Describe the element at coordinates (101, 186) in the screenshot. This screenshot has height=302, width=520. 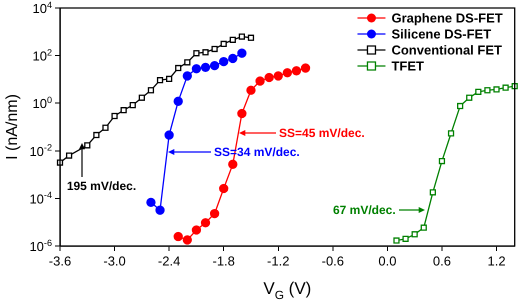
I see `annotation: 195 mV/dec.` at that location.